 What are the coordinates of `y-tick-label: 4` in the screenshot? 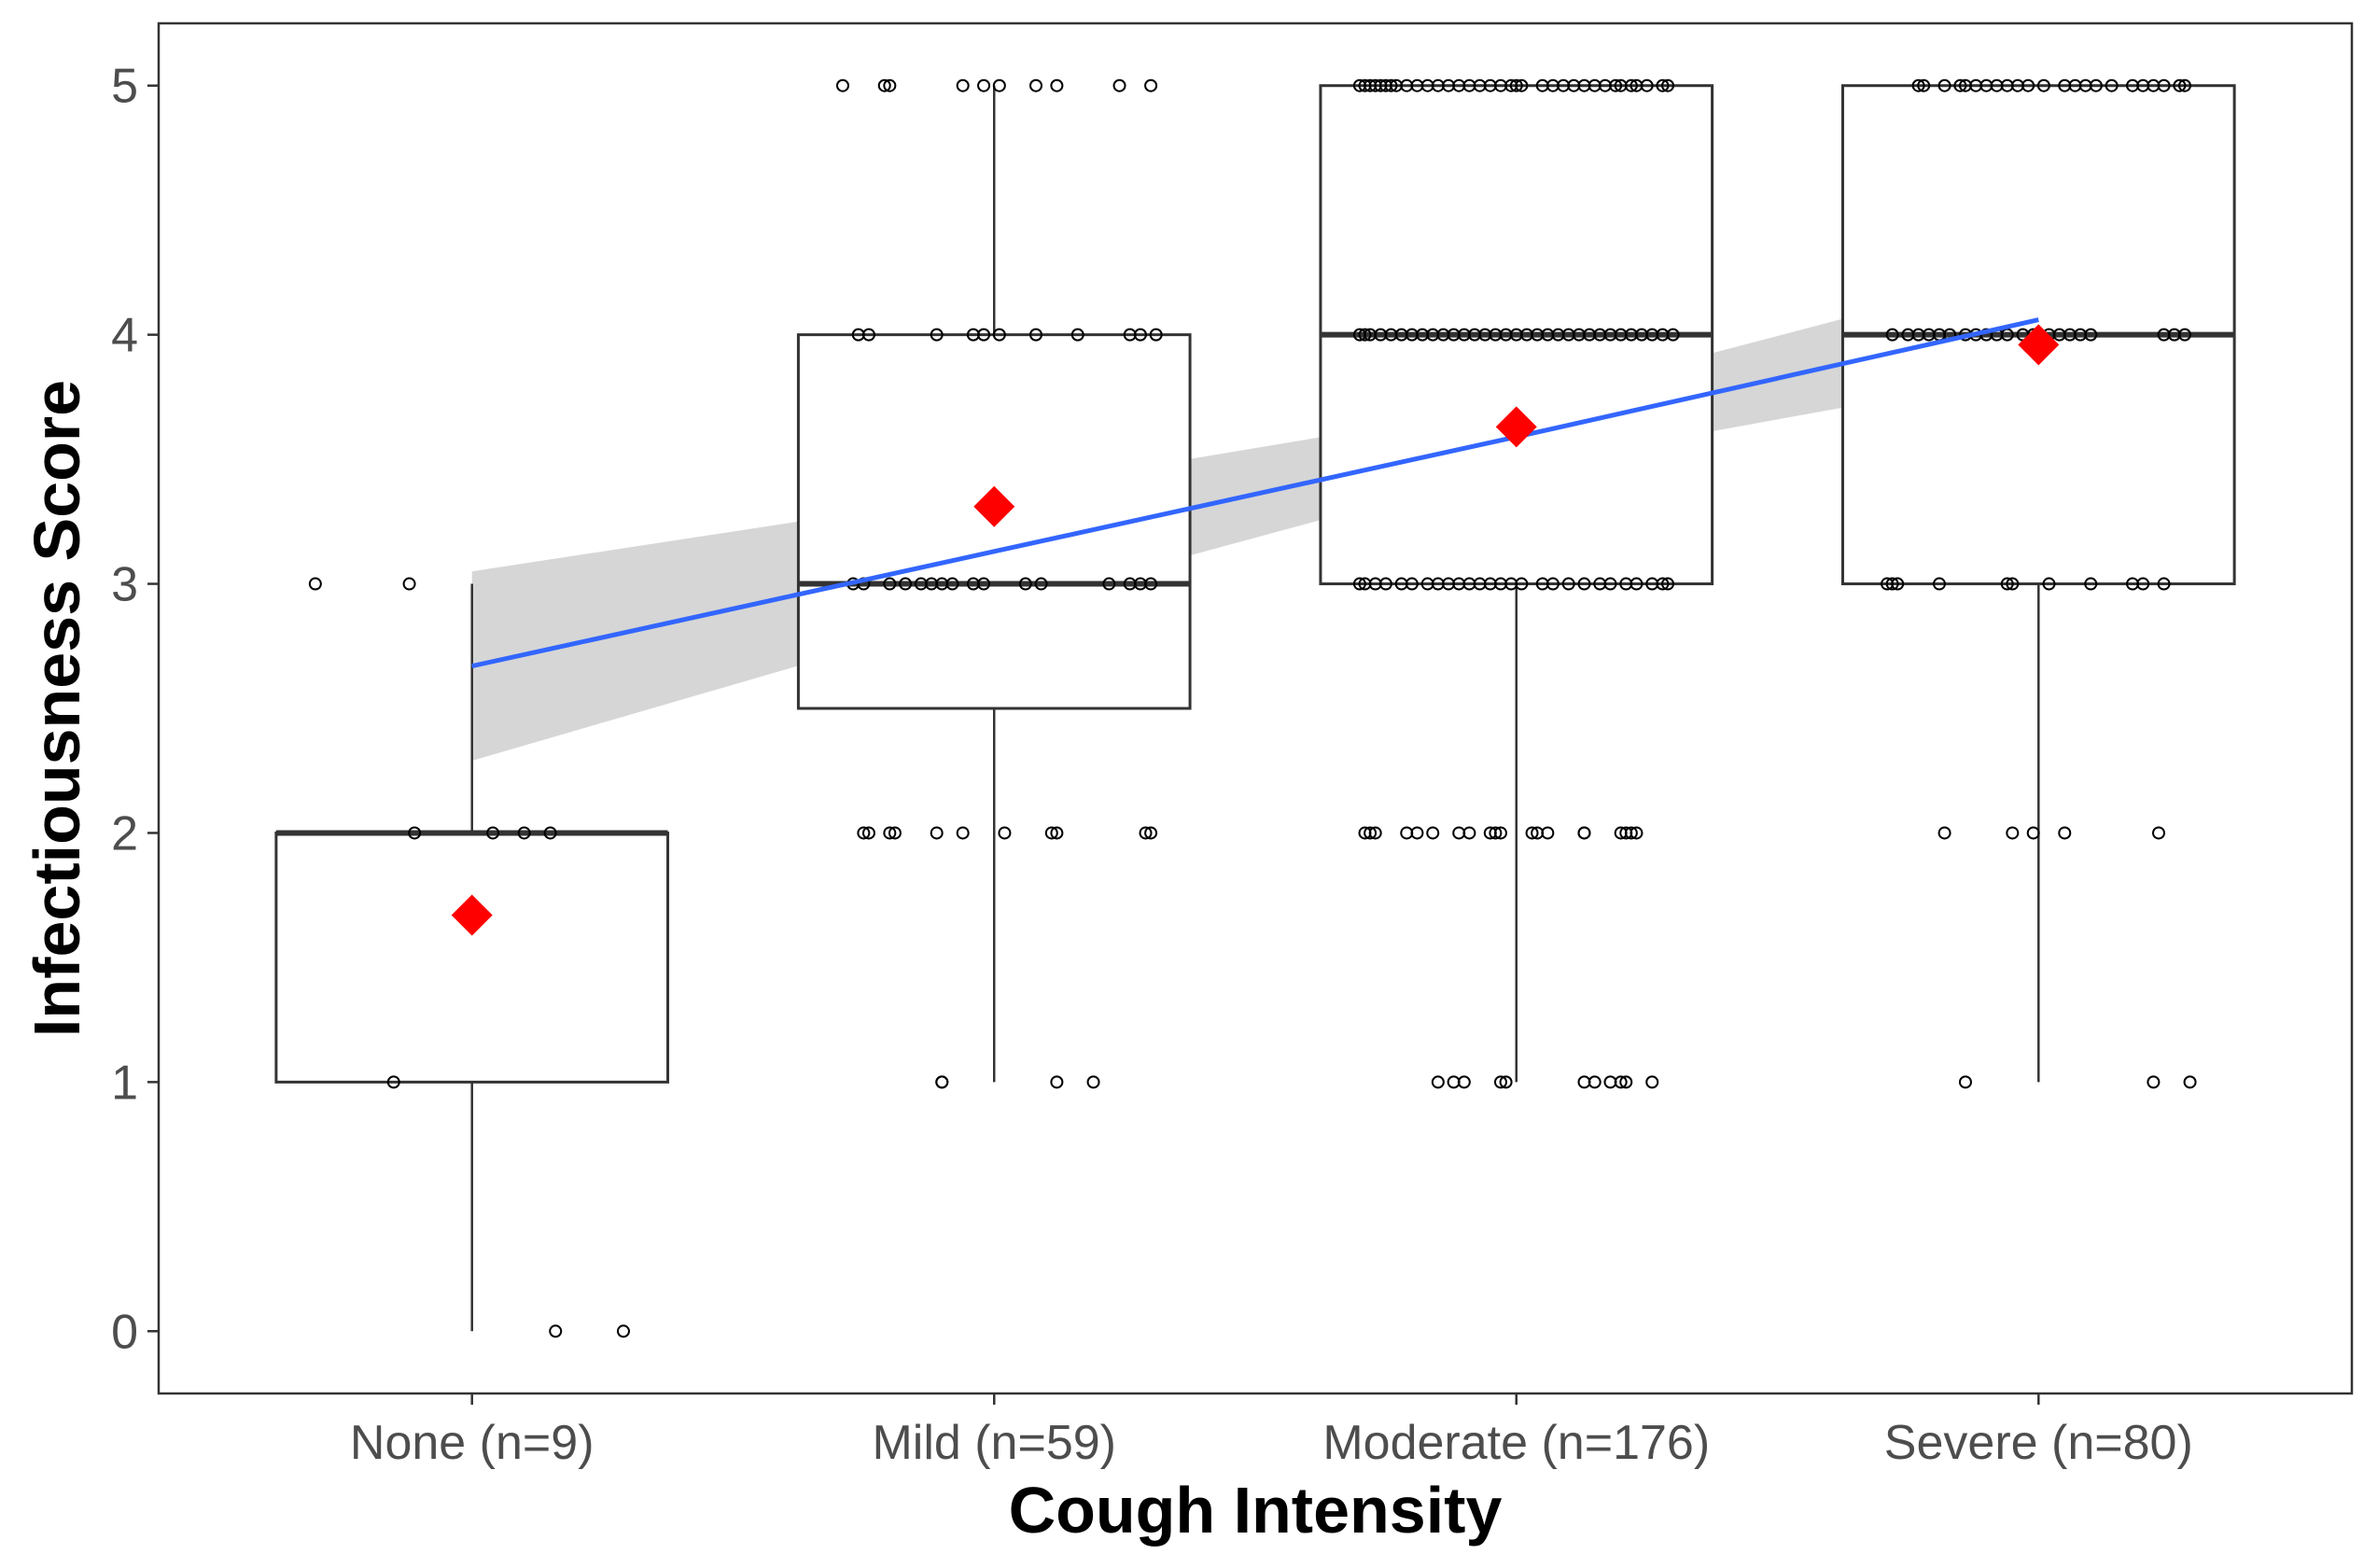 It's located at (125, 336).